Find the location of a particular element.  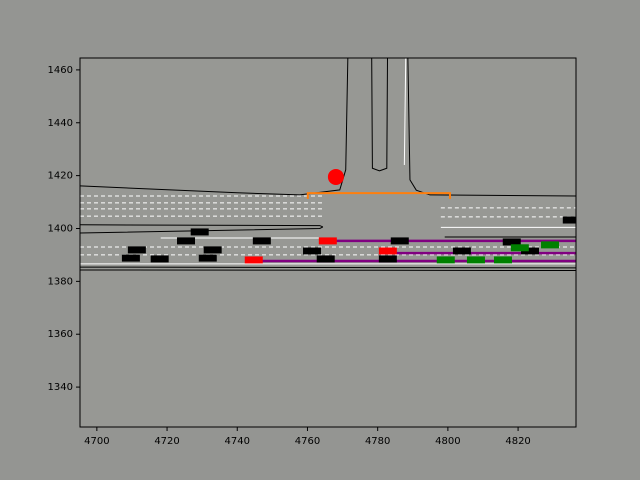

ego-point is located at coordinates (335, 176).